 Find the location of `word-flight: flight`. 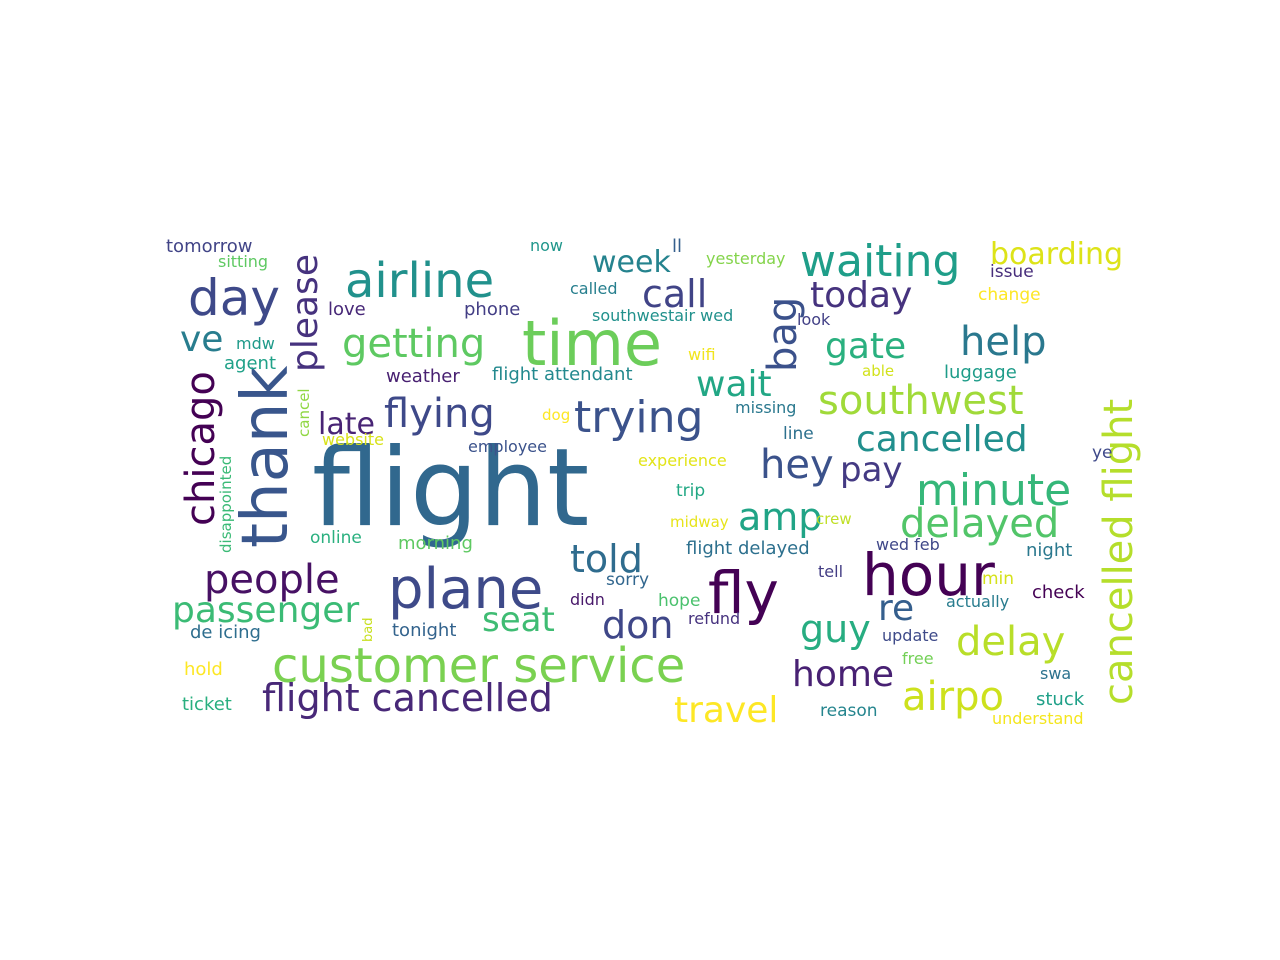

word-flight: flight is located at coordinates (450, 488).